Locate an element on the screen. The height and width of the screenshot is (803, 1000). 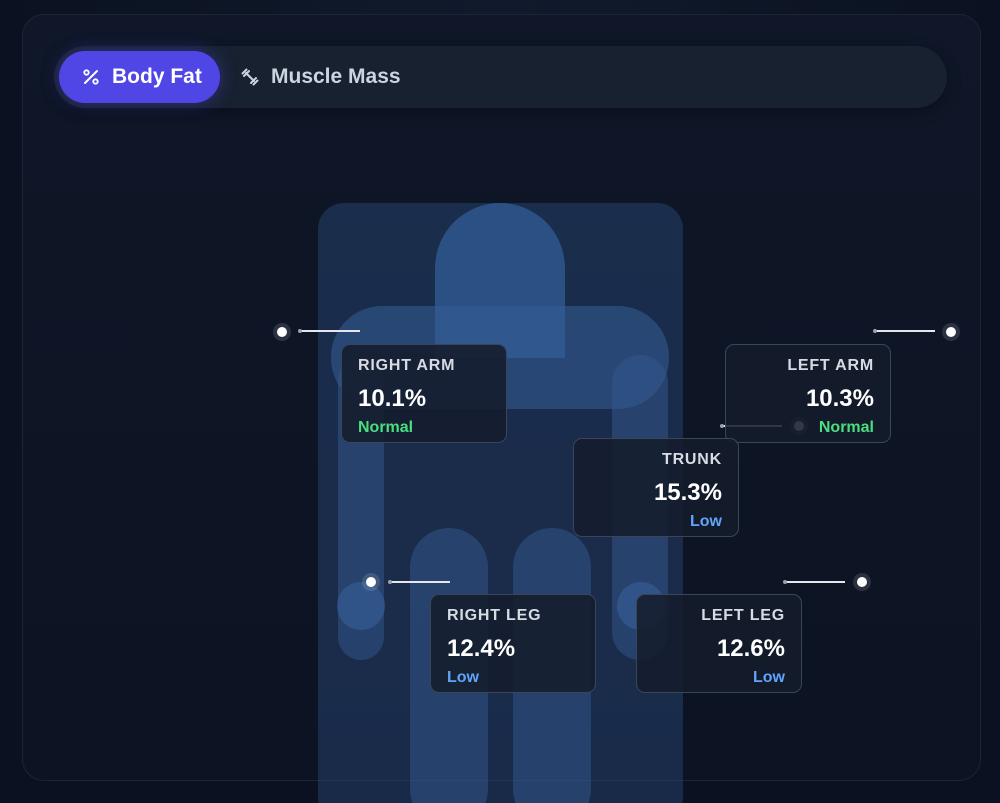
tab-muscle-mass-label: Muscle Mass is located at coordinates (336, 76).